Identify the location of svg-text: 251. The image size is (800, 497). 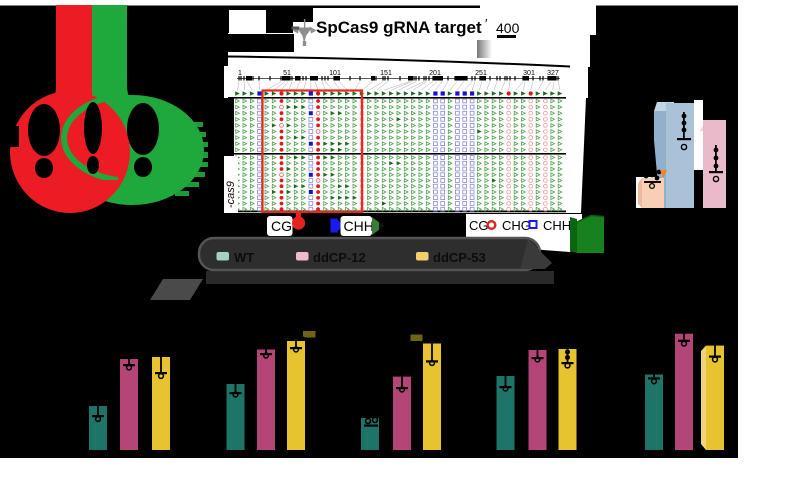
(481, 73).